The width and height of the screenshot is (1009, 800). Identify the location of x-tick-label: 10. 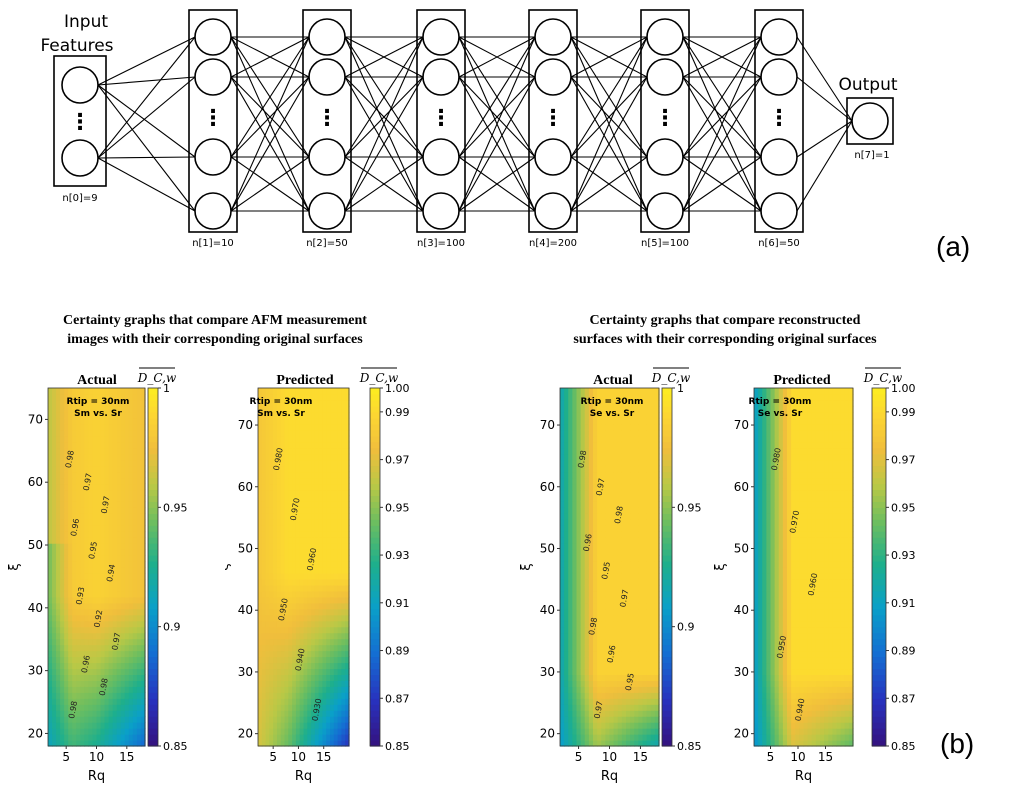
(298, 757).